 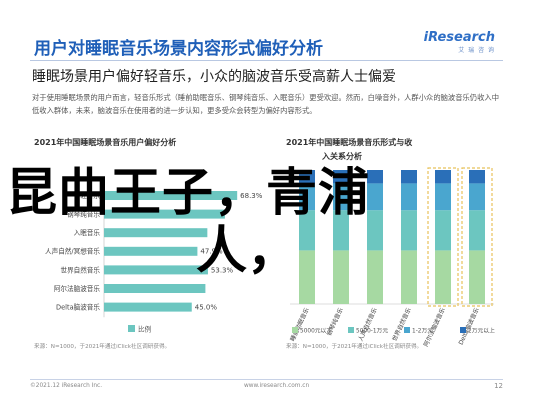 I want to click on left-chart-category-label: 钢琴纯音乐, so click(x=83, y=214).